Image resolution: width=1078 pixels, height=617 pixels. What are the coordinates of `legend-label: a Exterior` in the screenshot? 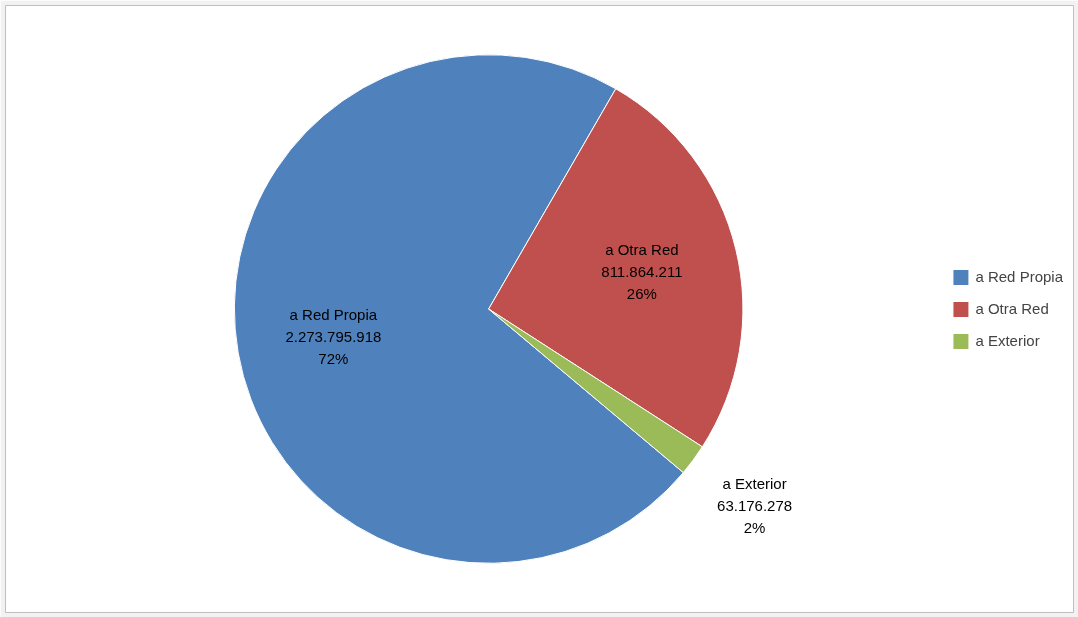 It's located at (1007, 340).